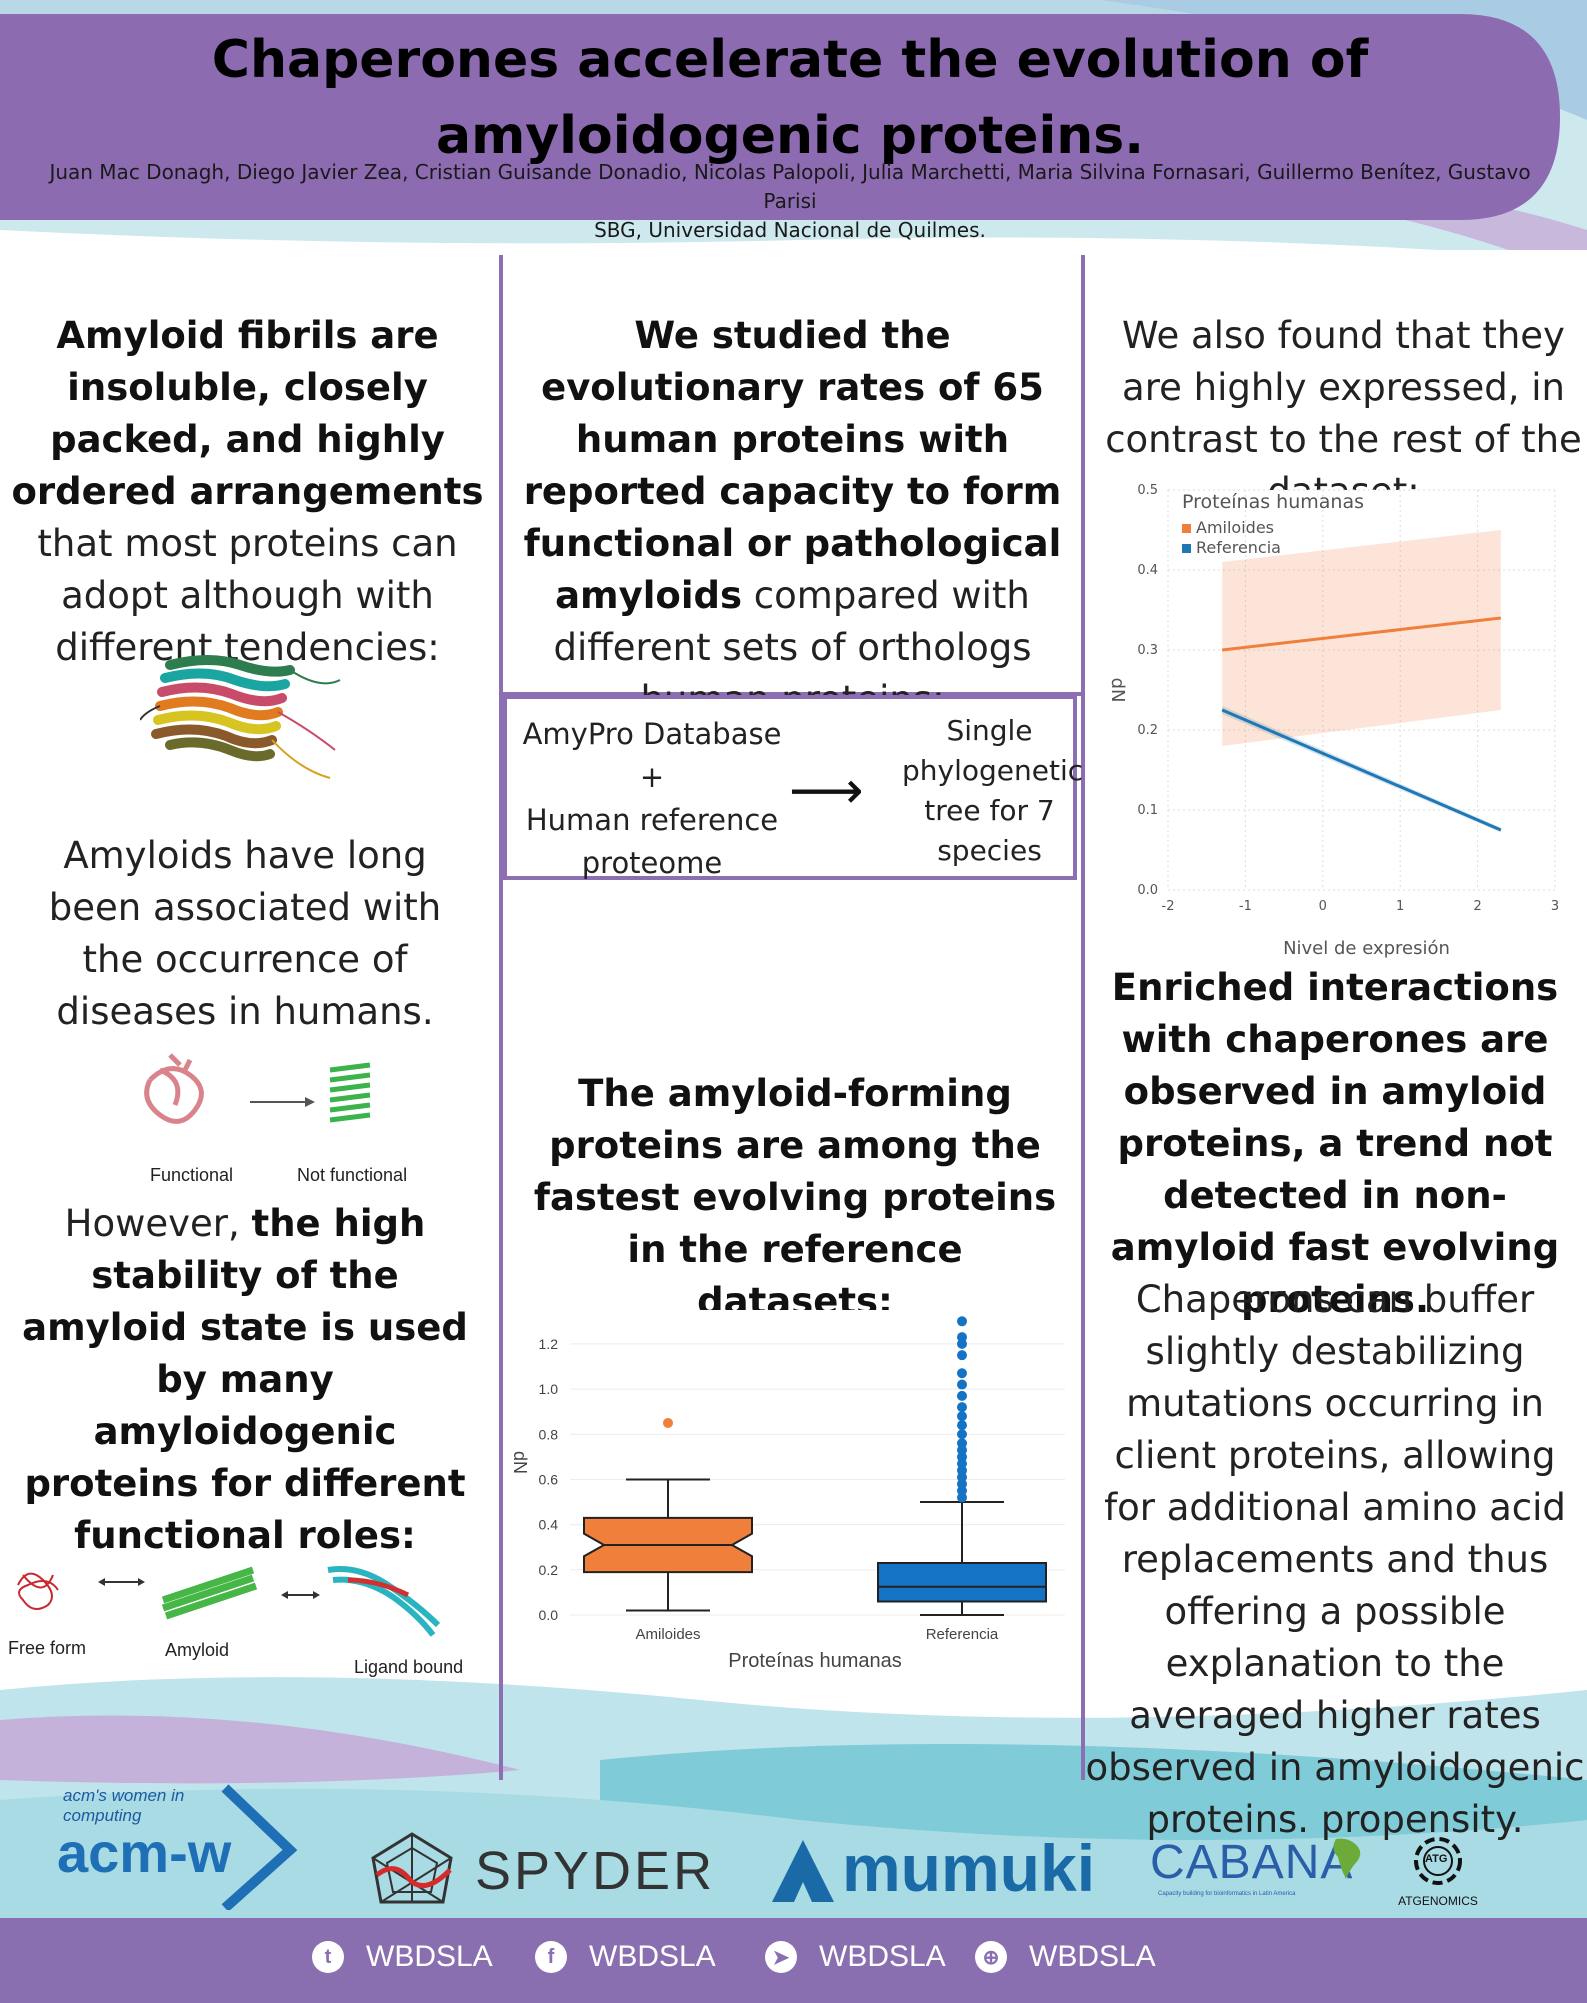 The height and width of the screenshot is (2003, 1587). Describe the element at coordinates (185, 1845) in the screenshot. I see `acmw-logo: acm's women in computing acm-w` at that location.